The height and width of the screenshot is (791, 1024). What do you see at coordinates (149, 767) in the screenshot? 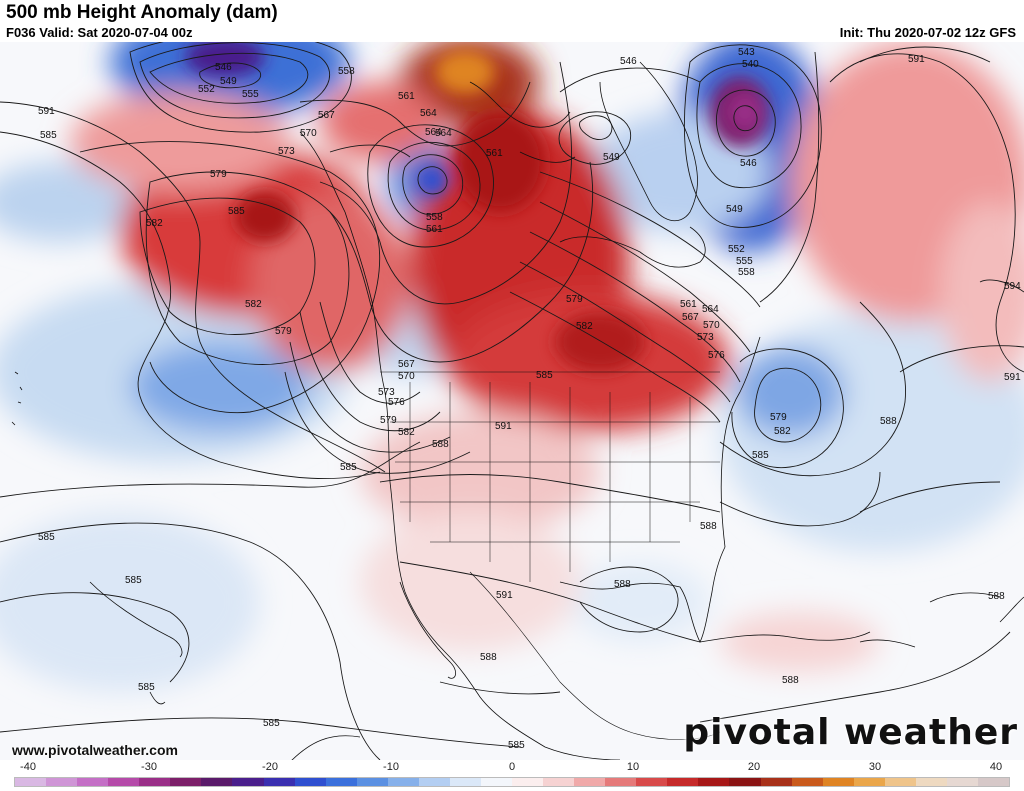
I see `colorbar-tick-label: -30` at bounding box center [149, 767].